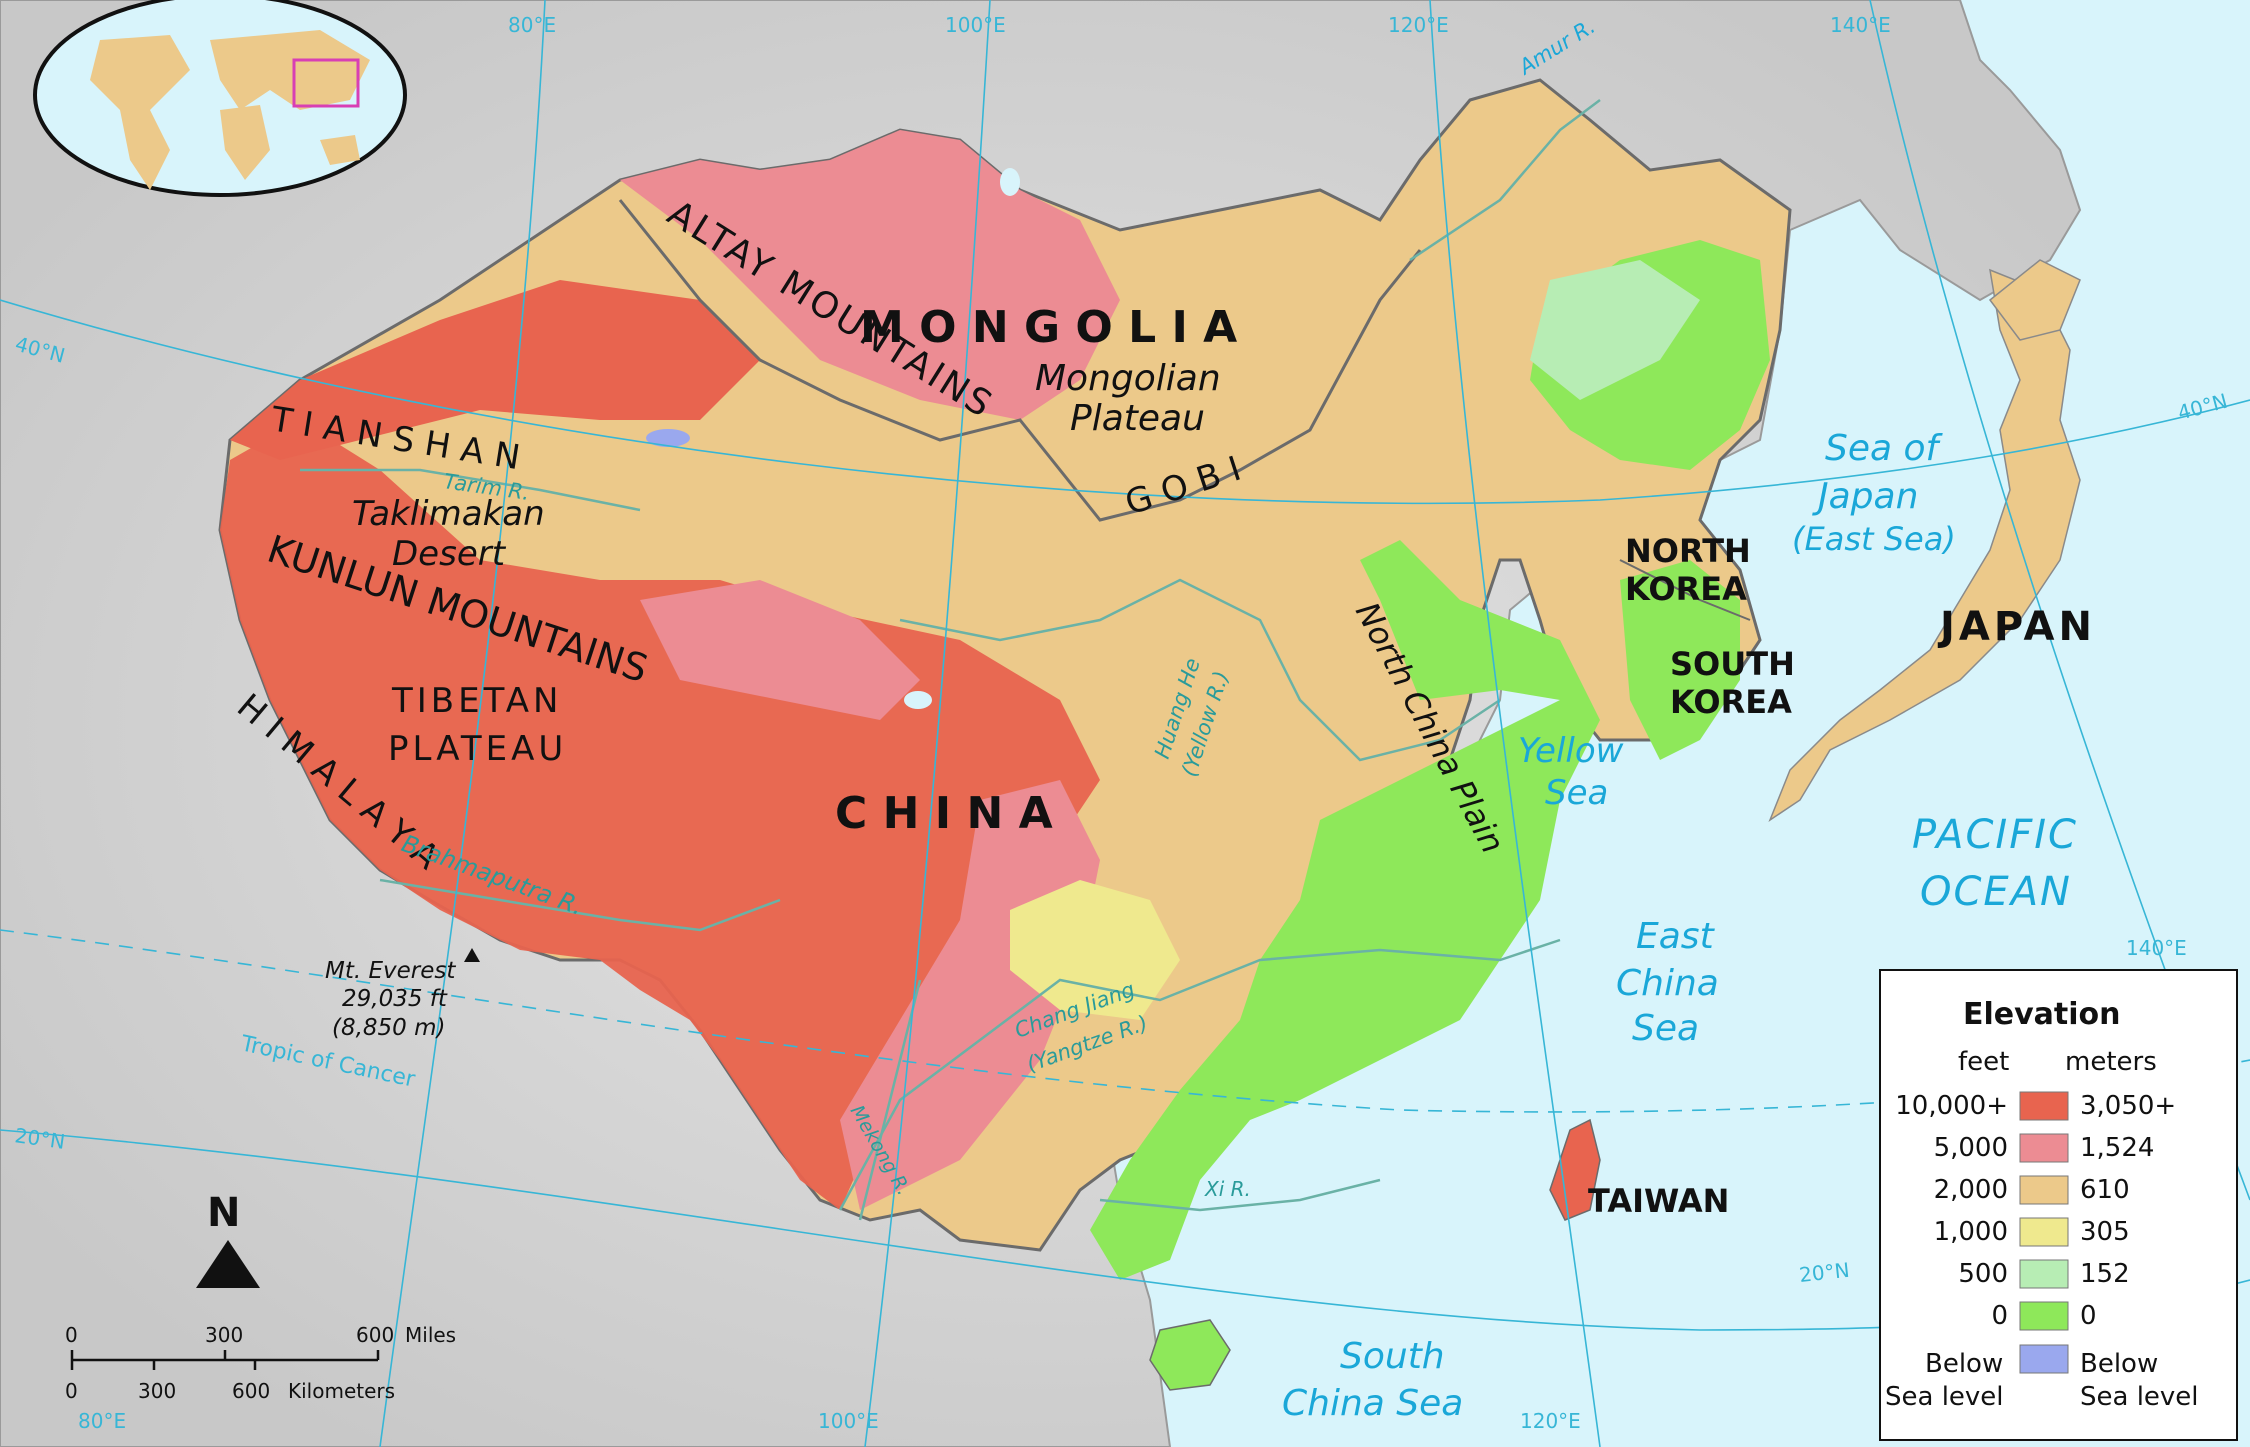 Image resolution: width=2250 pixels, height=1447 pixels. I want to click on legend-below-feet-1: Below, so click(1964, 1364).